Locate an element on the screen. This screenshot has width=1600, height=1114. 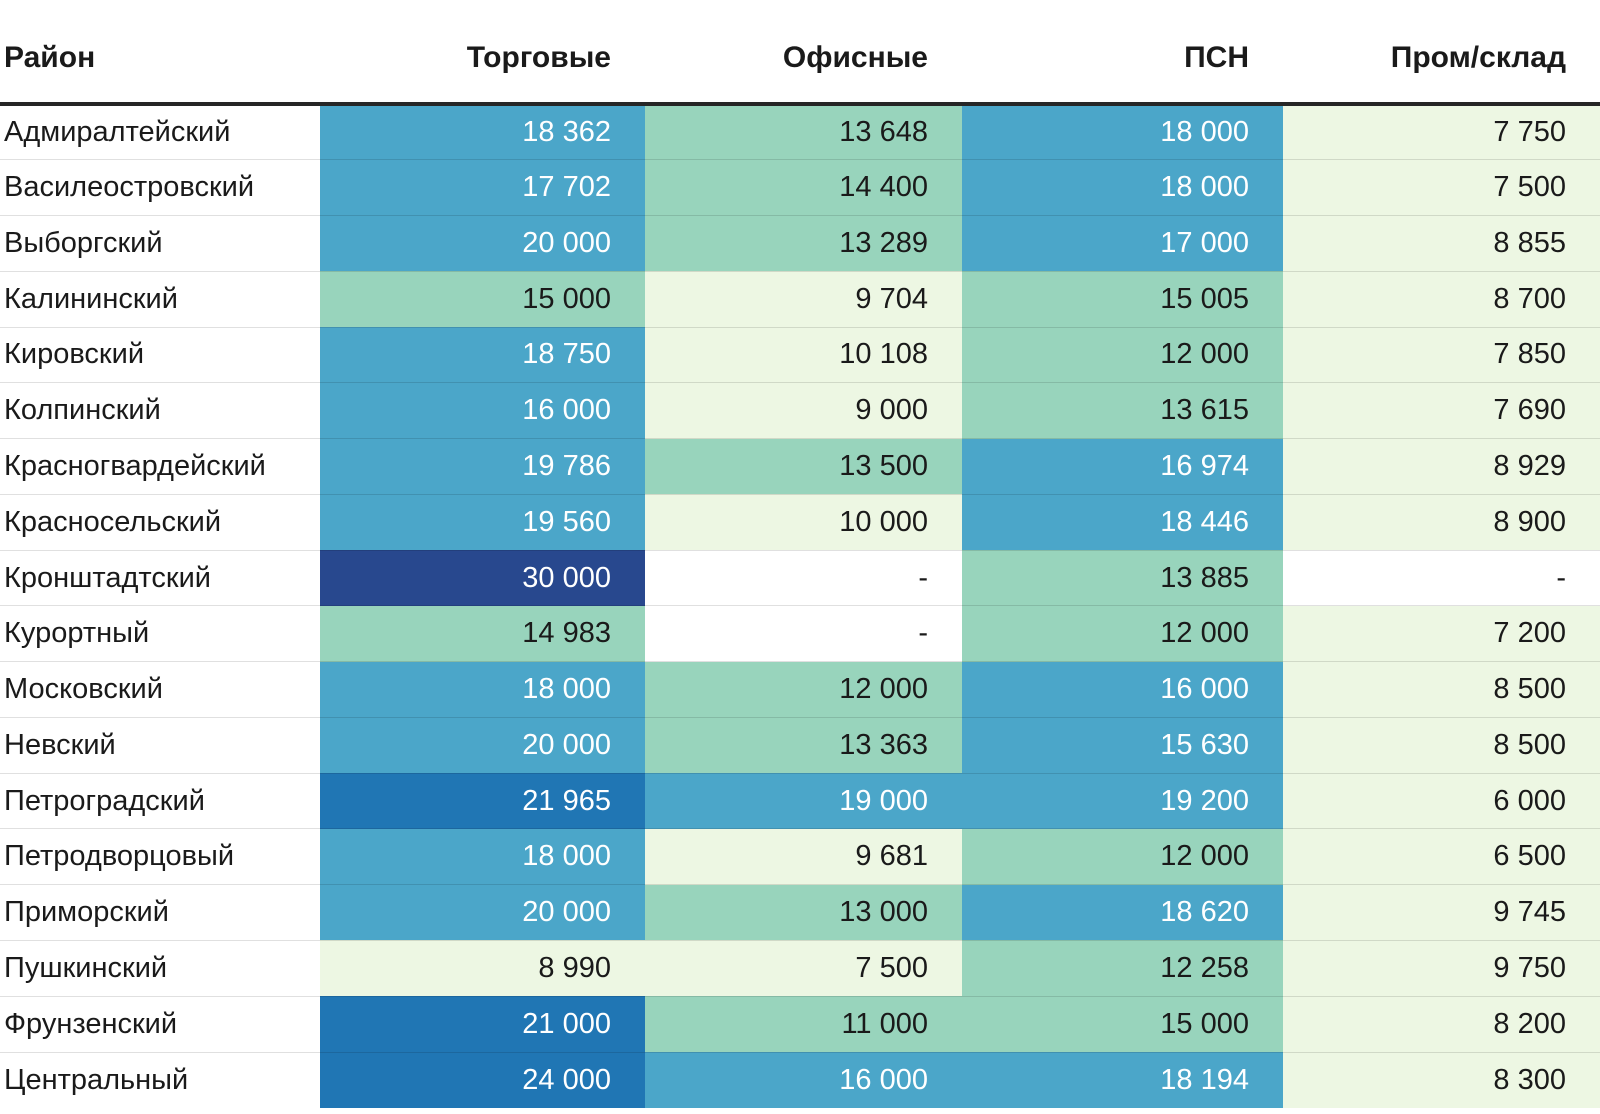
heat-cell-retail: 21 000 is located at coordinates (482, 1024).